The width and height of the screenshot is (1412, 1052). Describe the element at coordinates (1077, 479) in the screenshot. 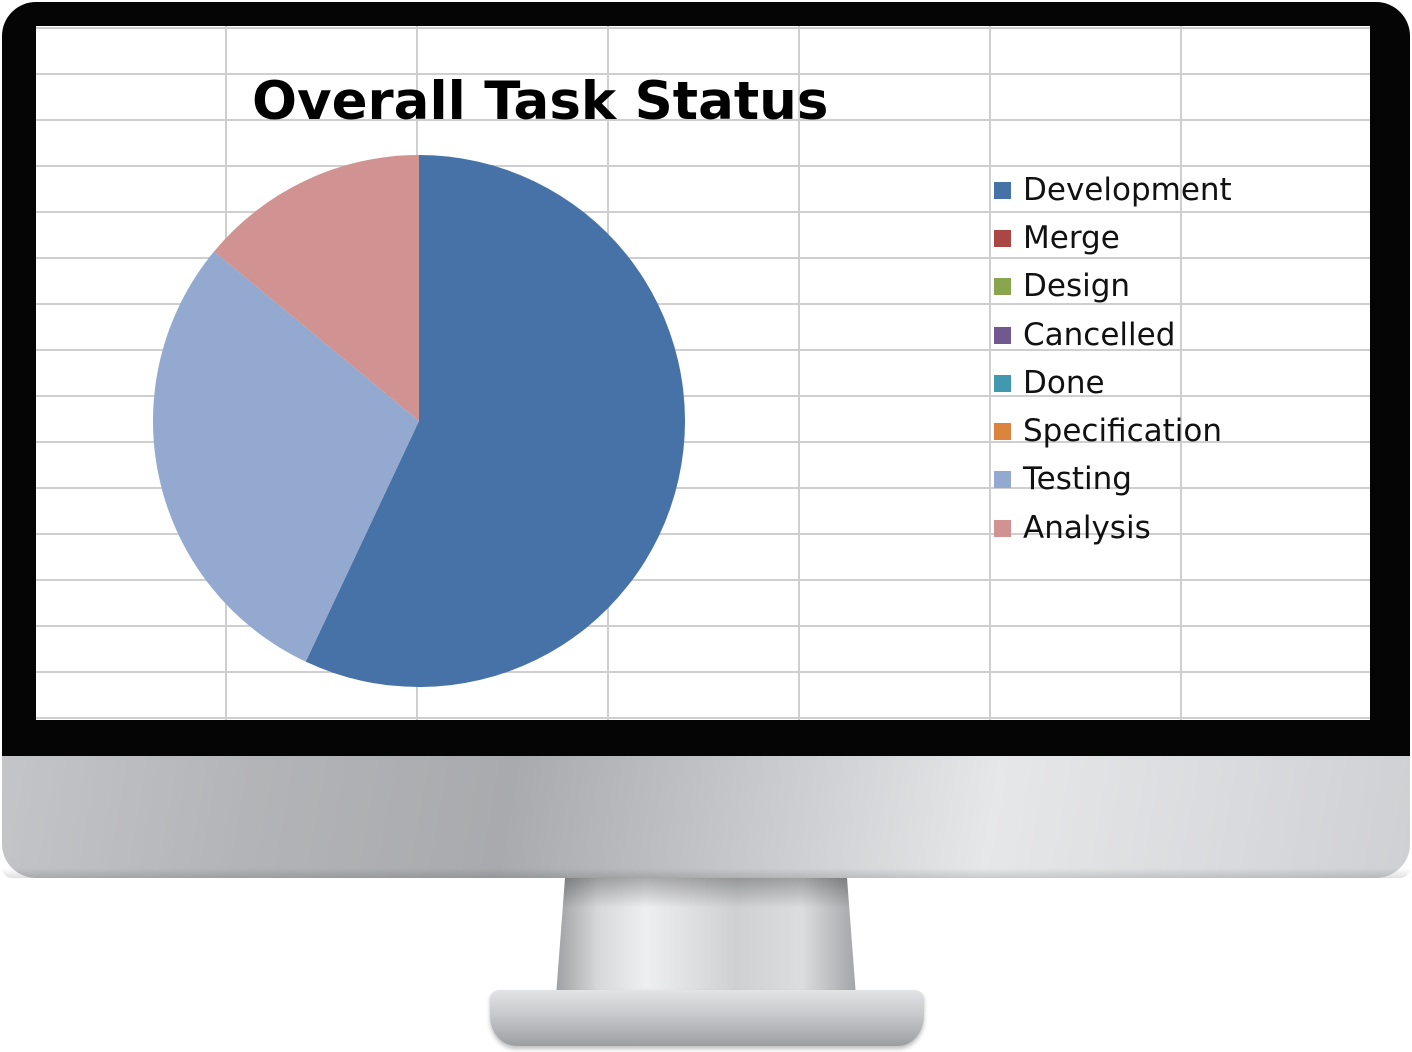

I see `legend-label: Testing` at that location.